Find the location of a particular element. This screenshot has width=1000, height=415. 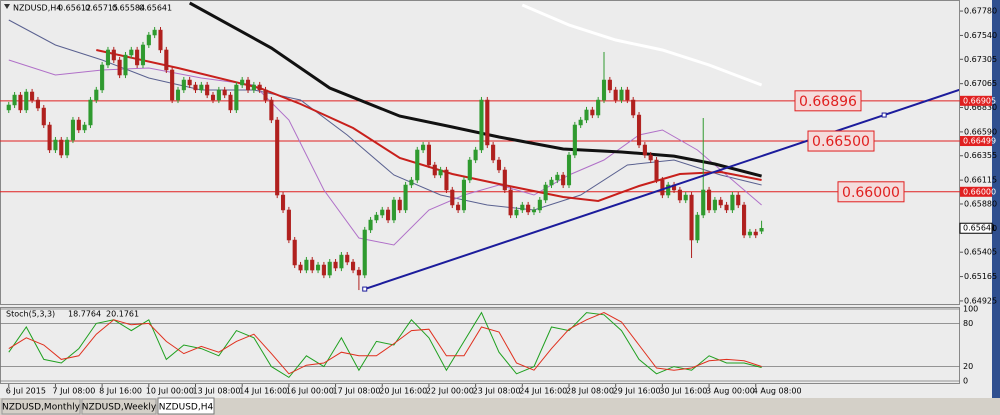

ohlc-value: 0.65641 is located at coordinates (155, 8).